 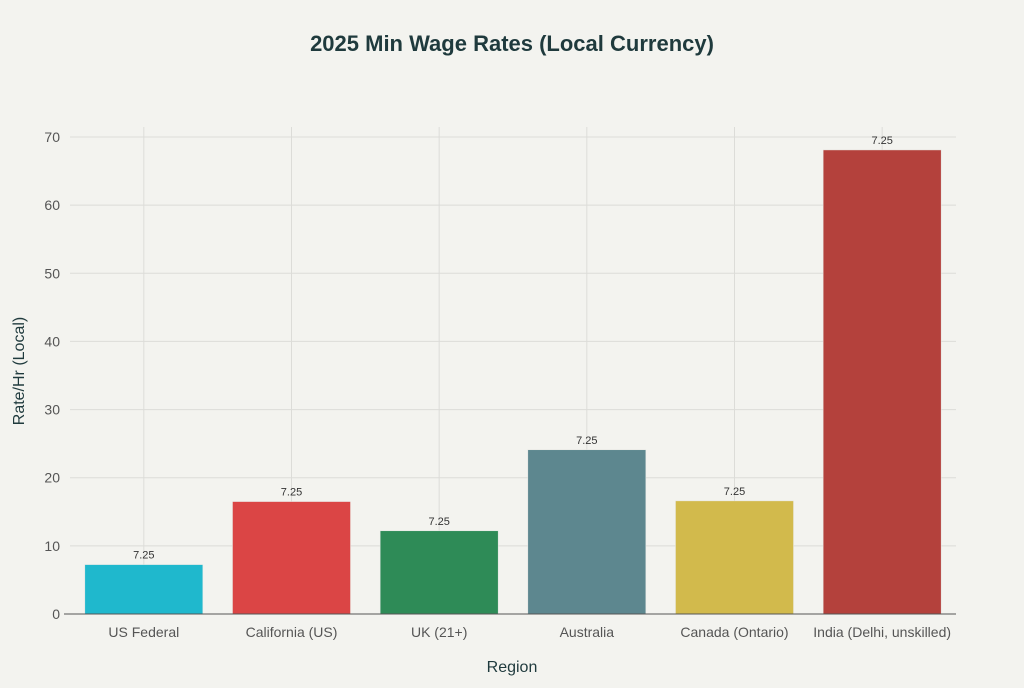 I want to click on x-tick-label: India (Delhi, unskilled), so click(x=882, y=632).